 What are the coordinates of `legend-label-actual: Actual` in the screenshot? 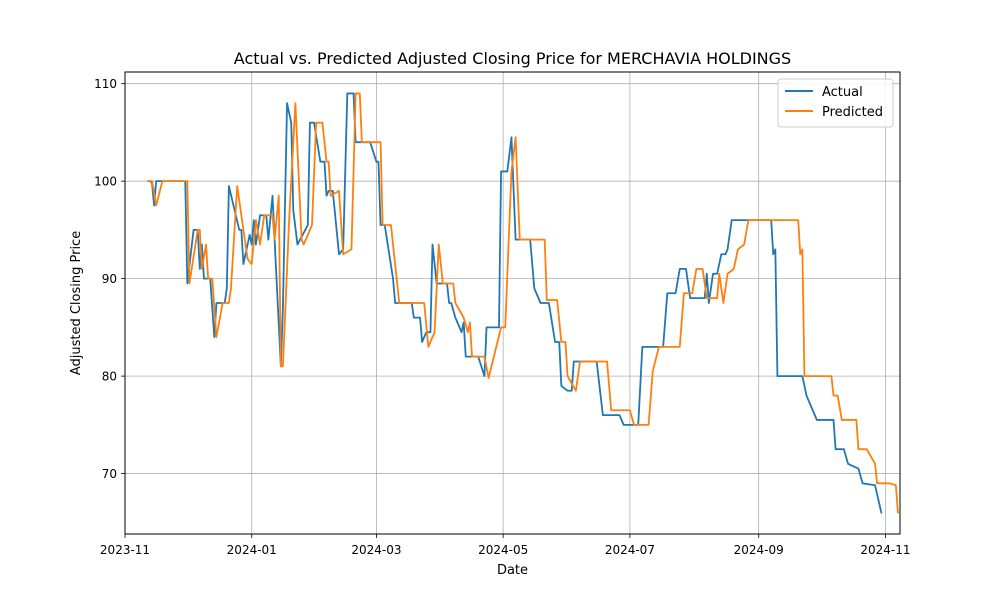 It's located at (842, 92).